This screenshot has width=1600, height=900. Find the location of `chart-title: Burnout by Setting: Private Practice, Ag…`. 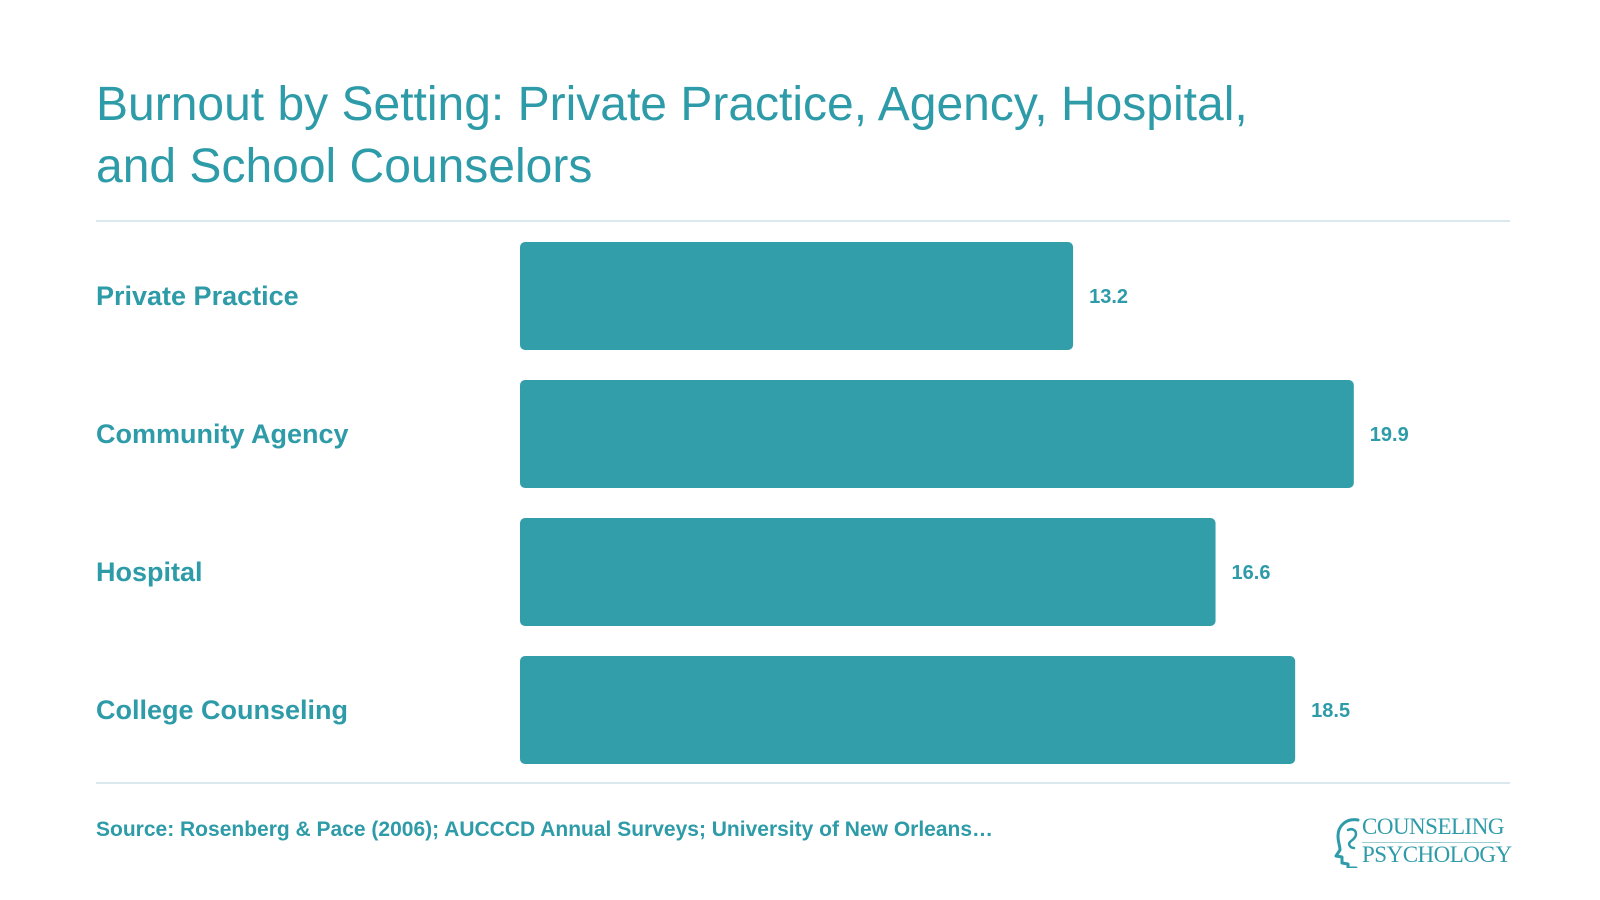

chart-title: Burnout by Setting: Private Practice, Ag… is located at coordinates (672, 135).